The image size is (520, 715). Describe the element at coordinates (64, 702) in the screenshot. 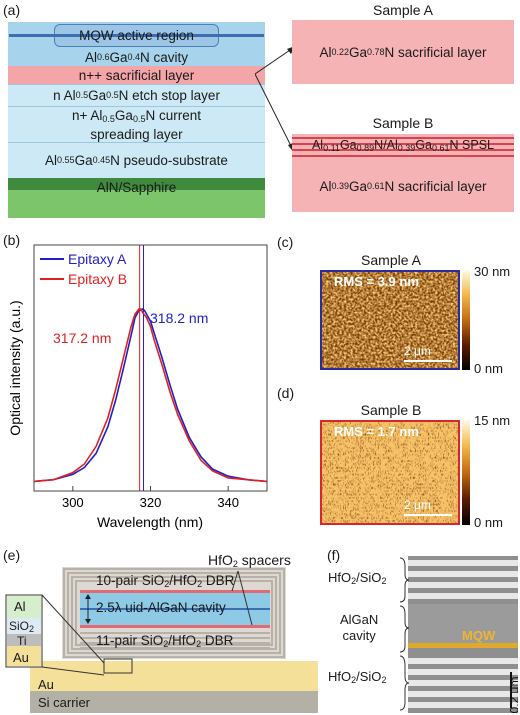

I see `si-carrier-label: Si carrier` at that location.